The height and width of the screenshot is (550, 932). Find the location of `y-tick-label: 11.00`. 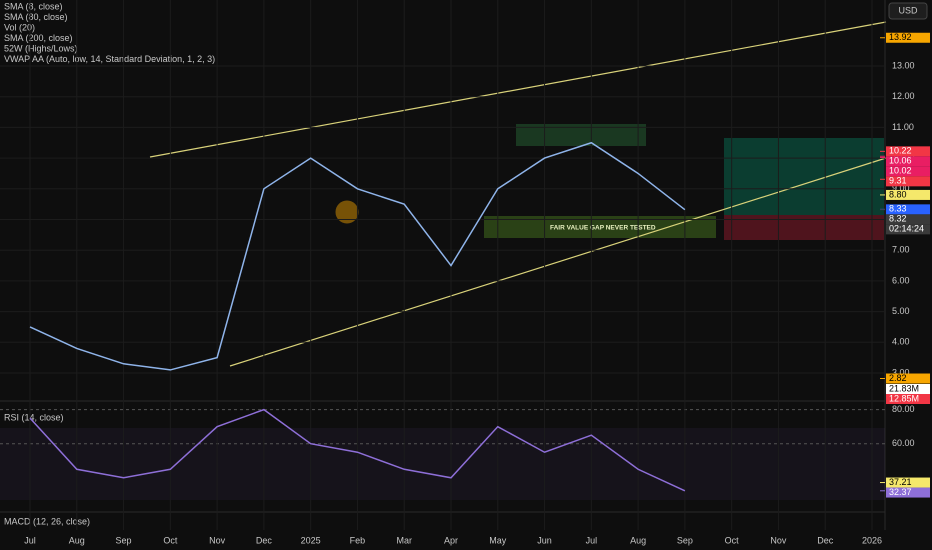

y-tick-label: 11.00 is located at coordinates (903, 127).